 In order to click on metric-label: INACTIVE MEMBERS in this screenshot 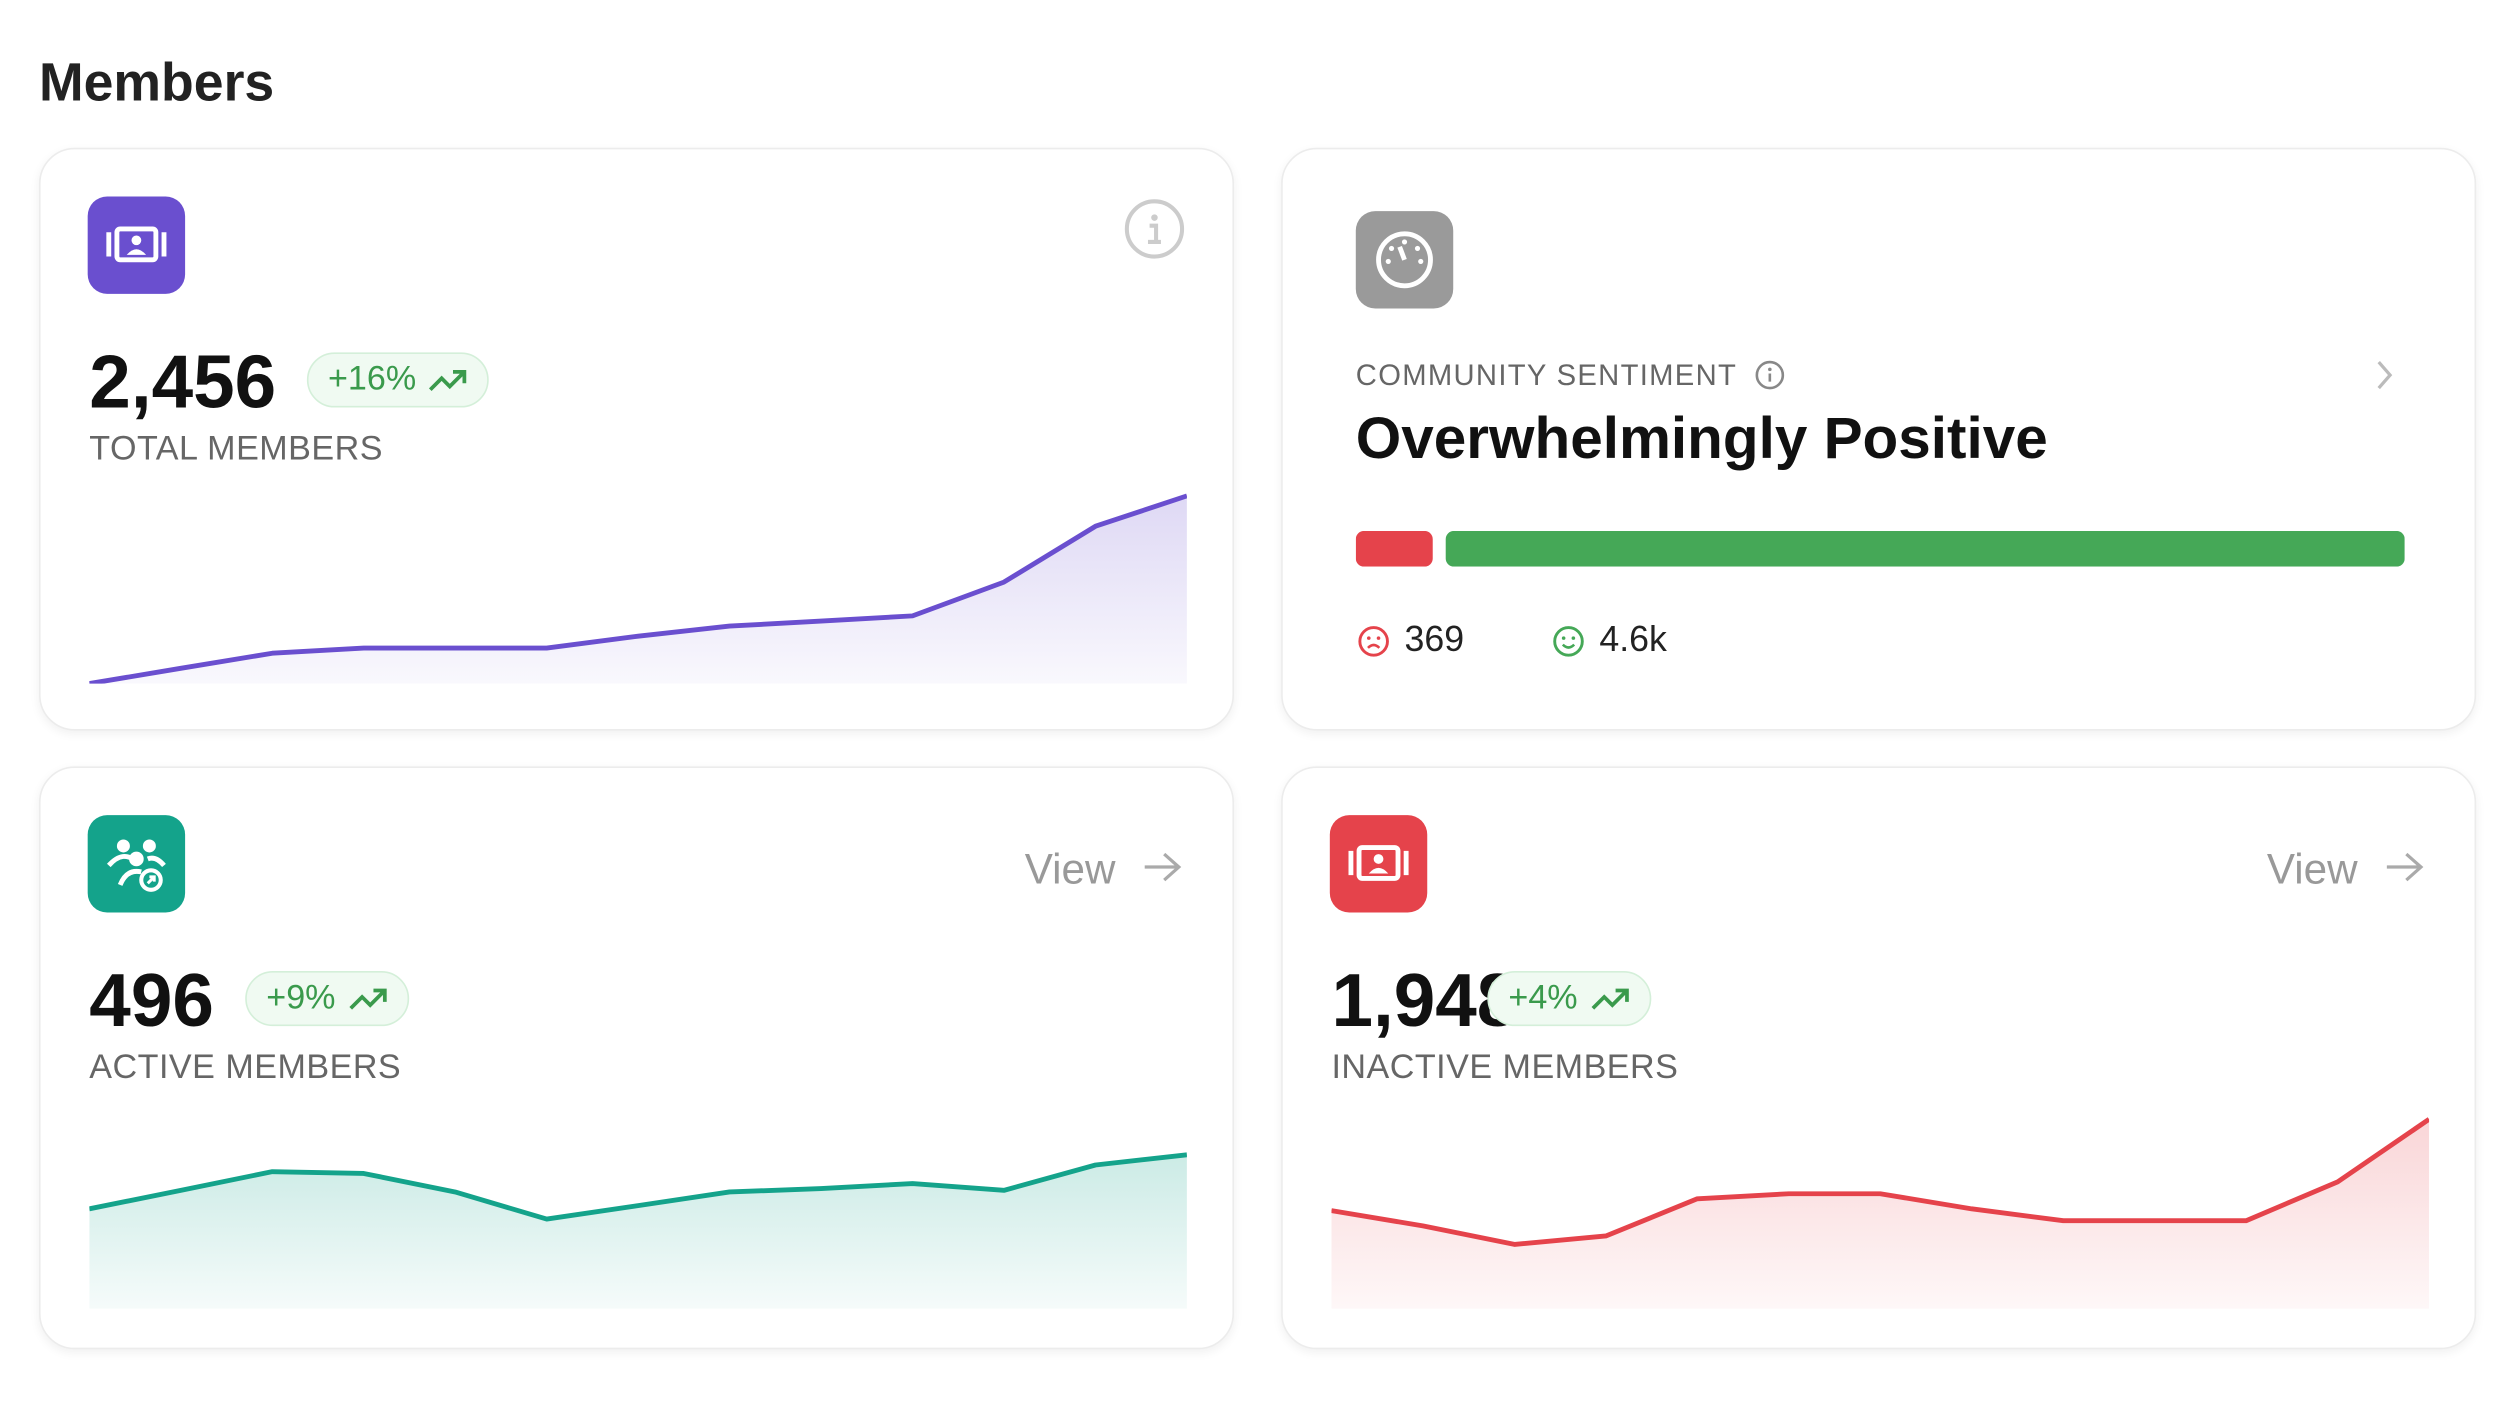, I will do `click(1505, 1067)`.